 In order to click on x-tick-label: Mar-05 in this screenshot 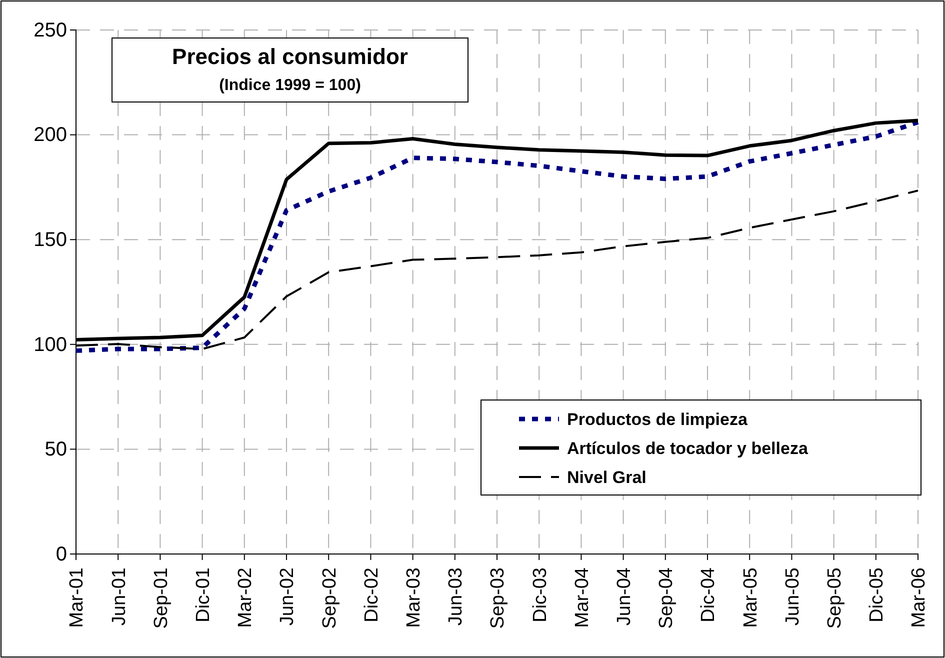, I will do `click(751, 598)`.